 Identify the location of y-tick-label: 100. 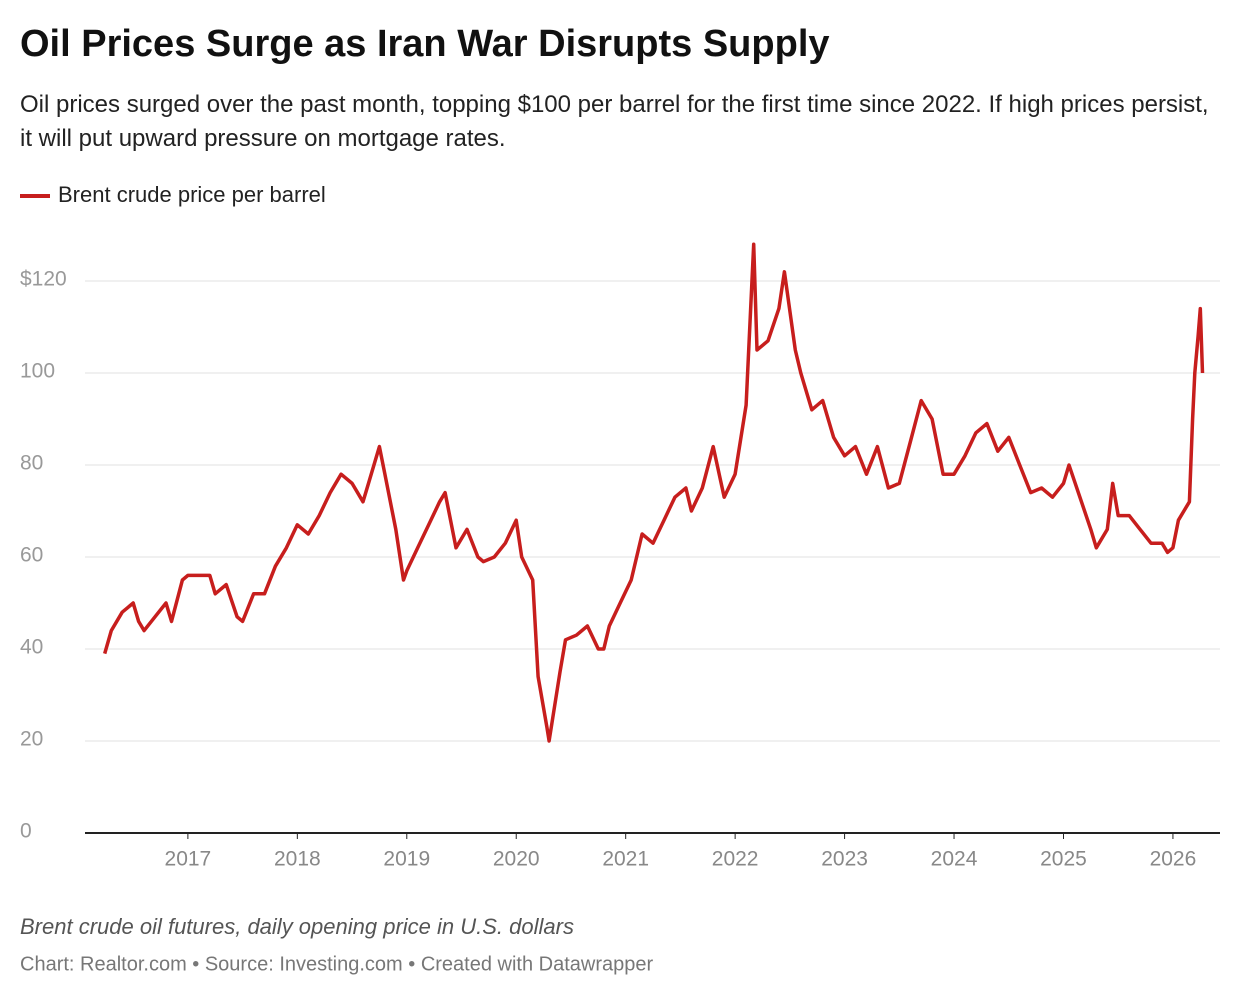
(37, 371).